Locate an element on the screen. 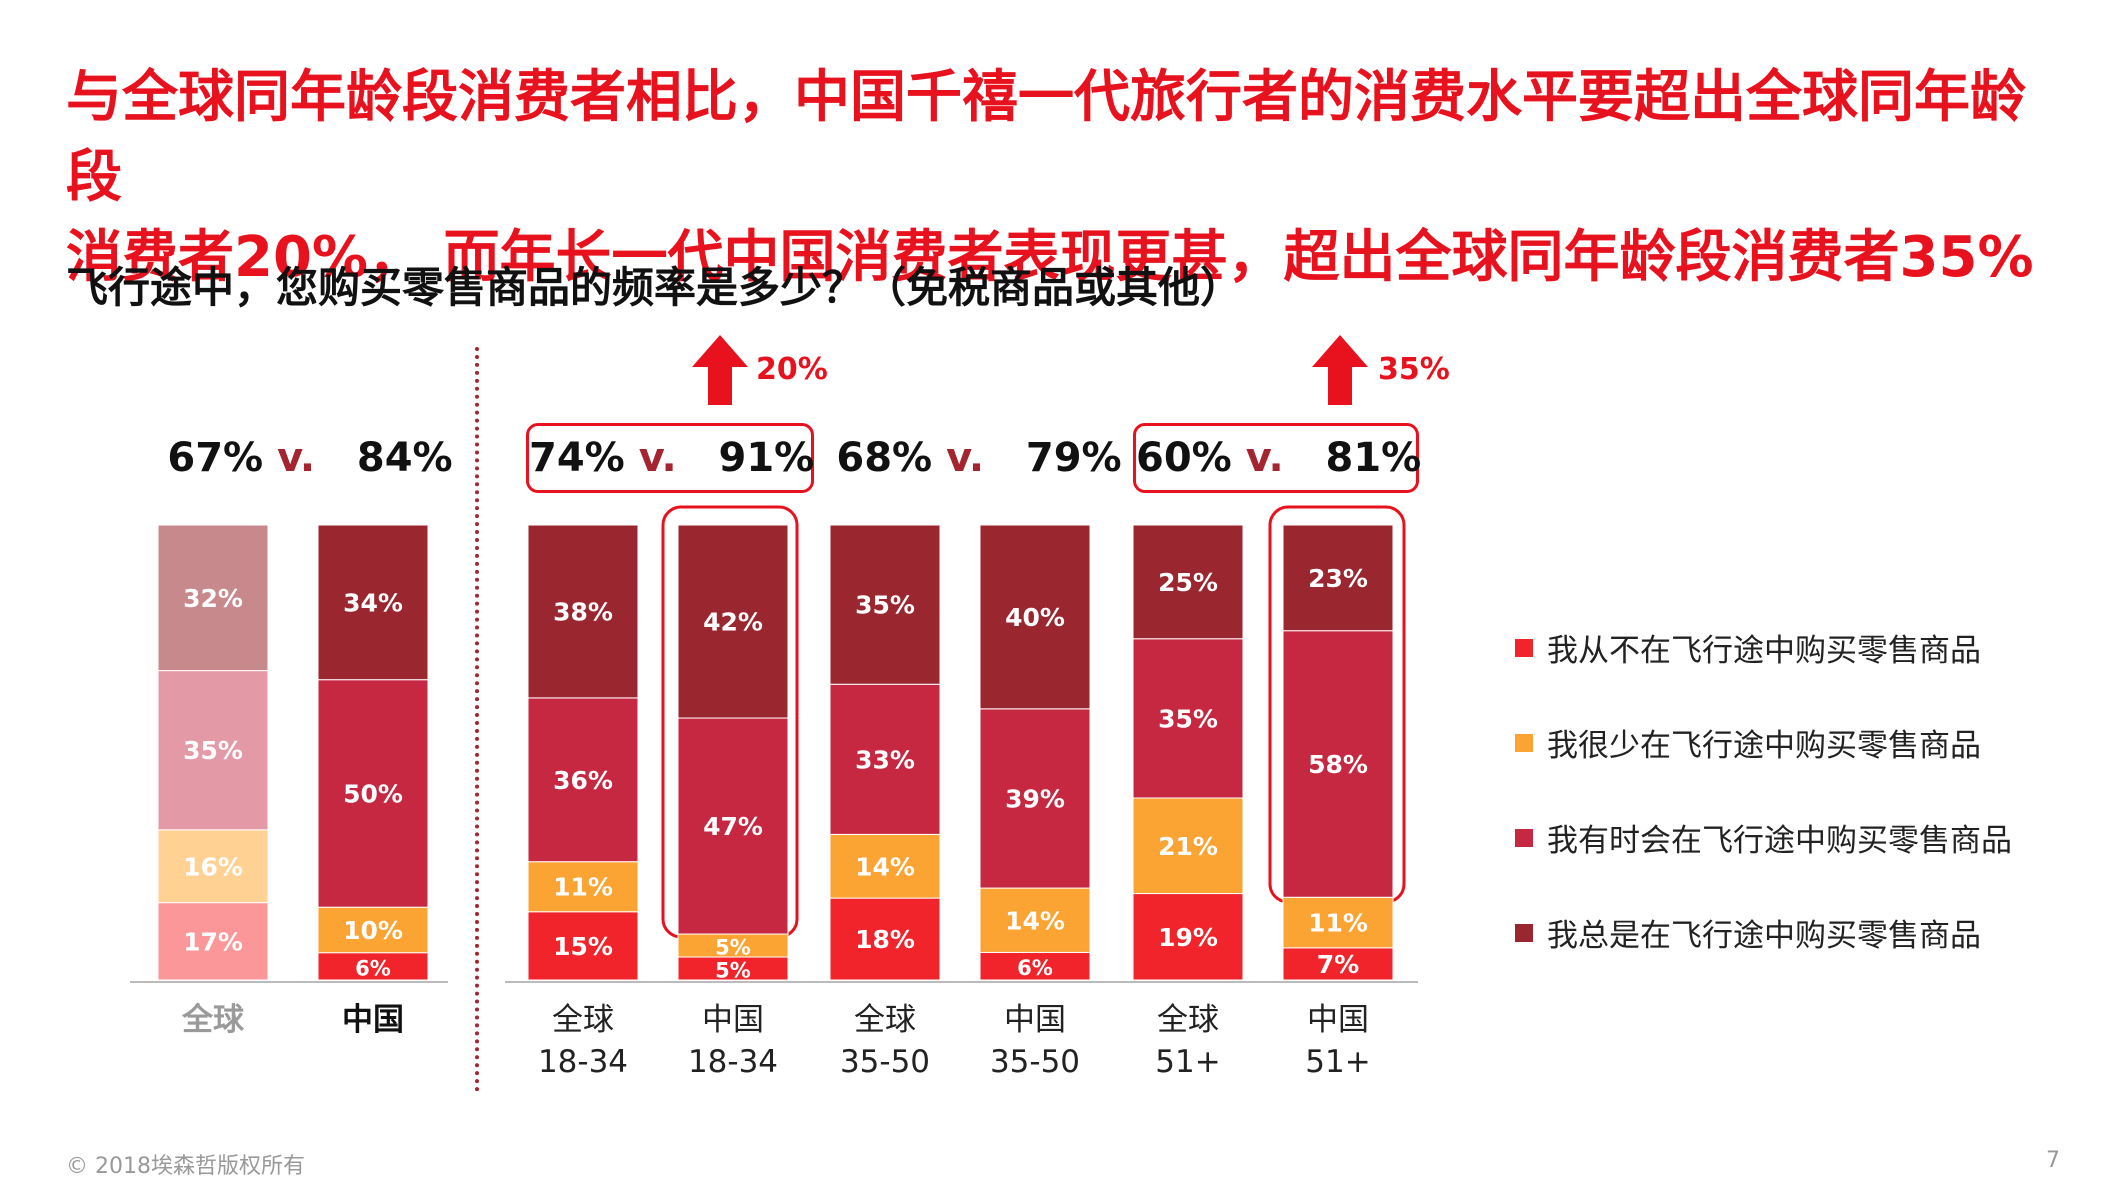  bar-data-label: 25% is located at coordinates (1188, 582).